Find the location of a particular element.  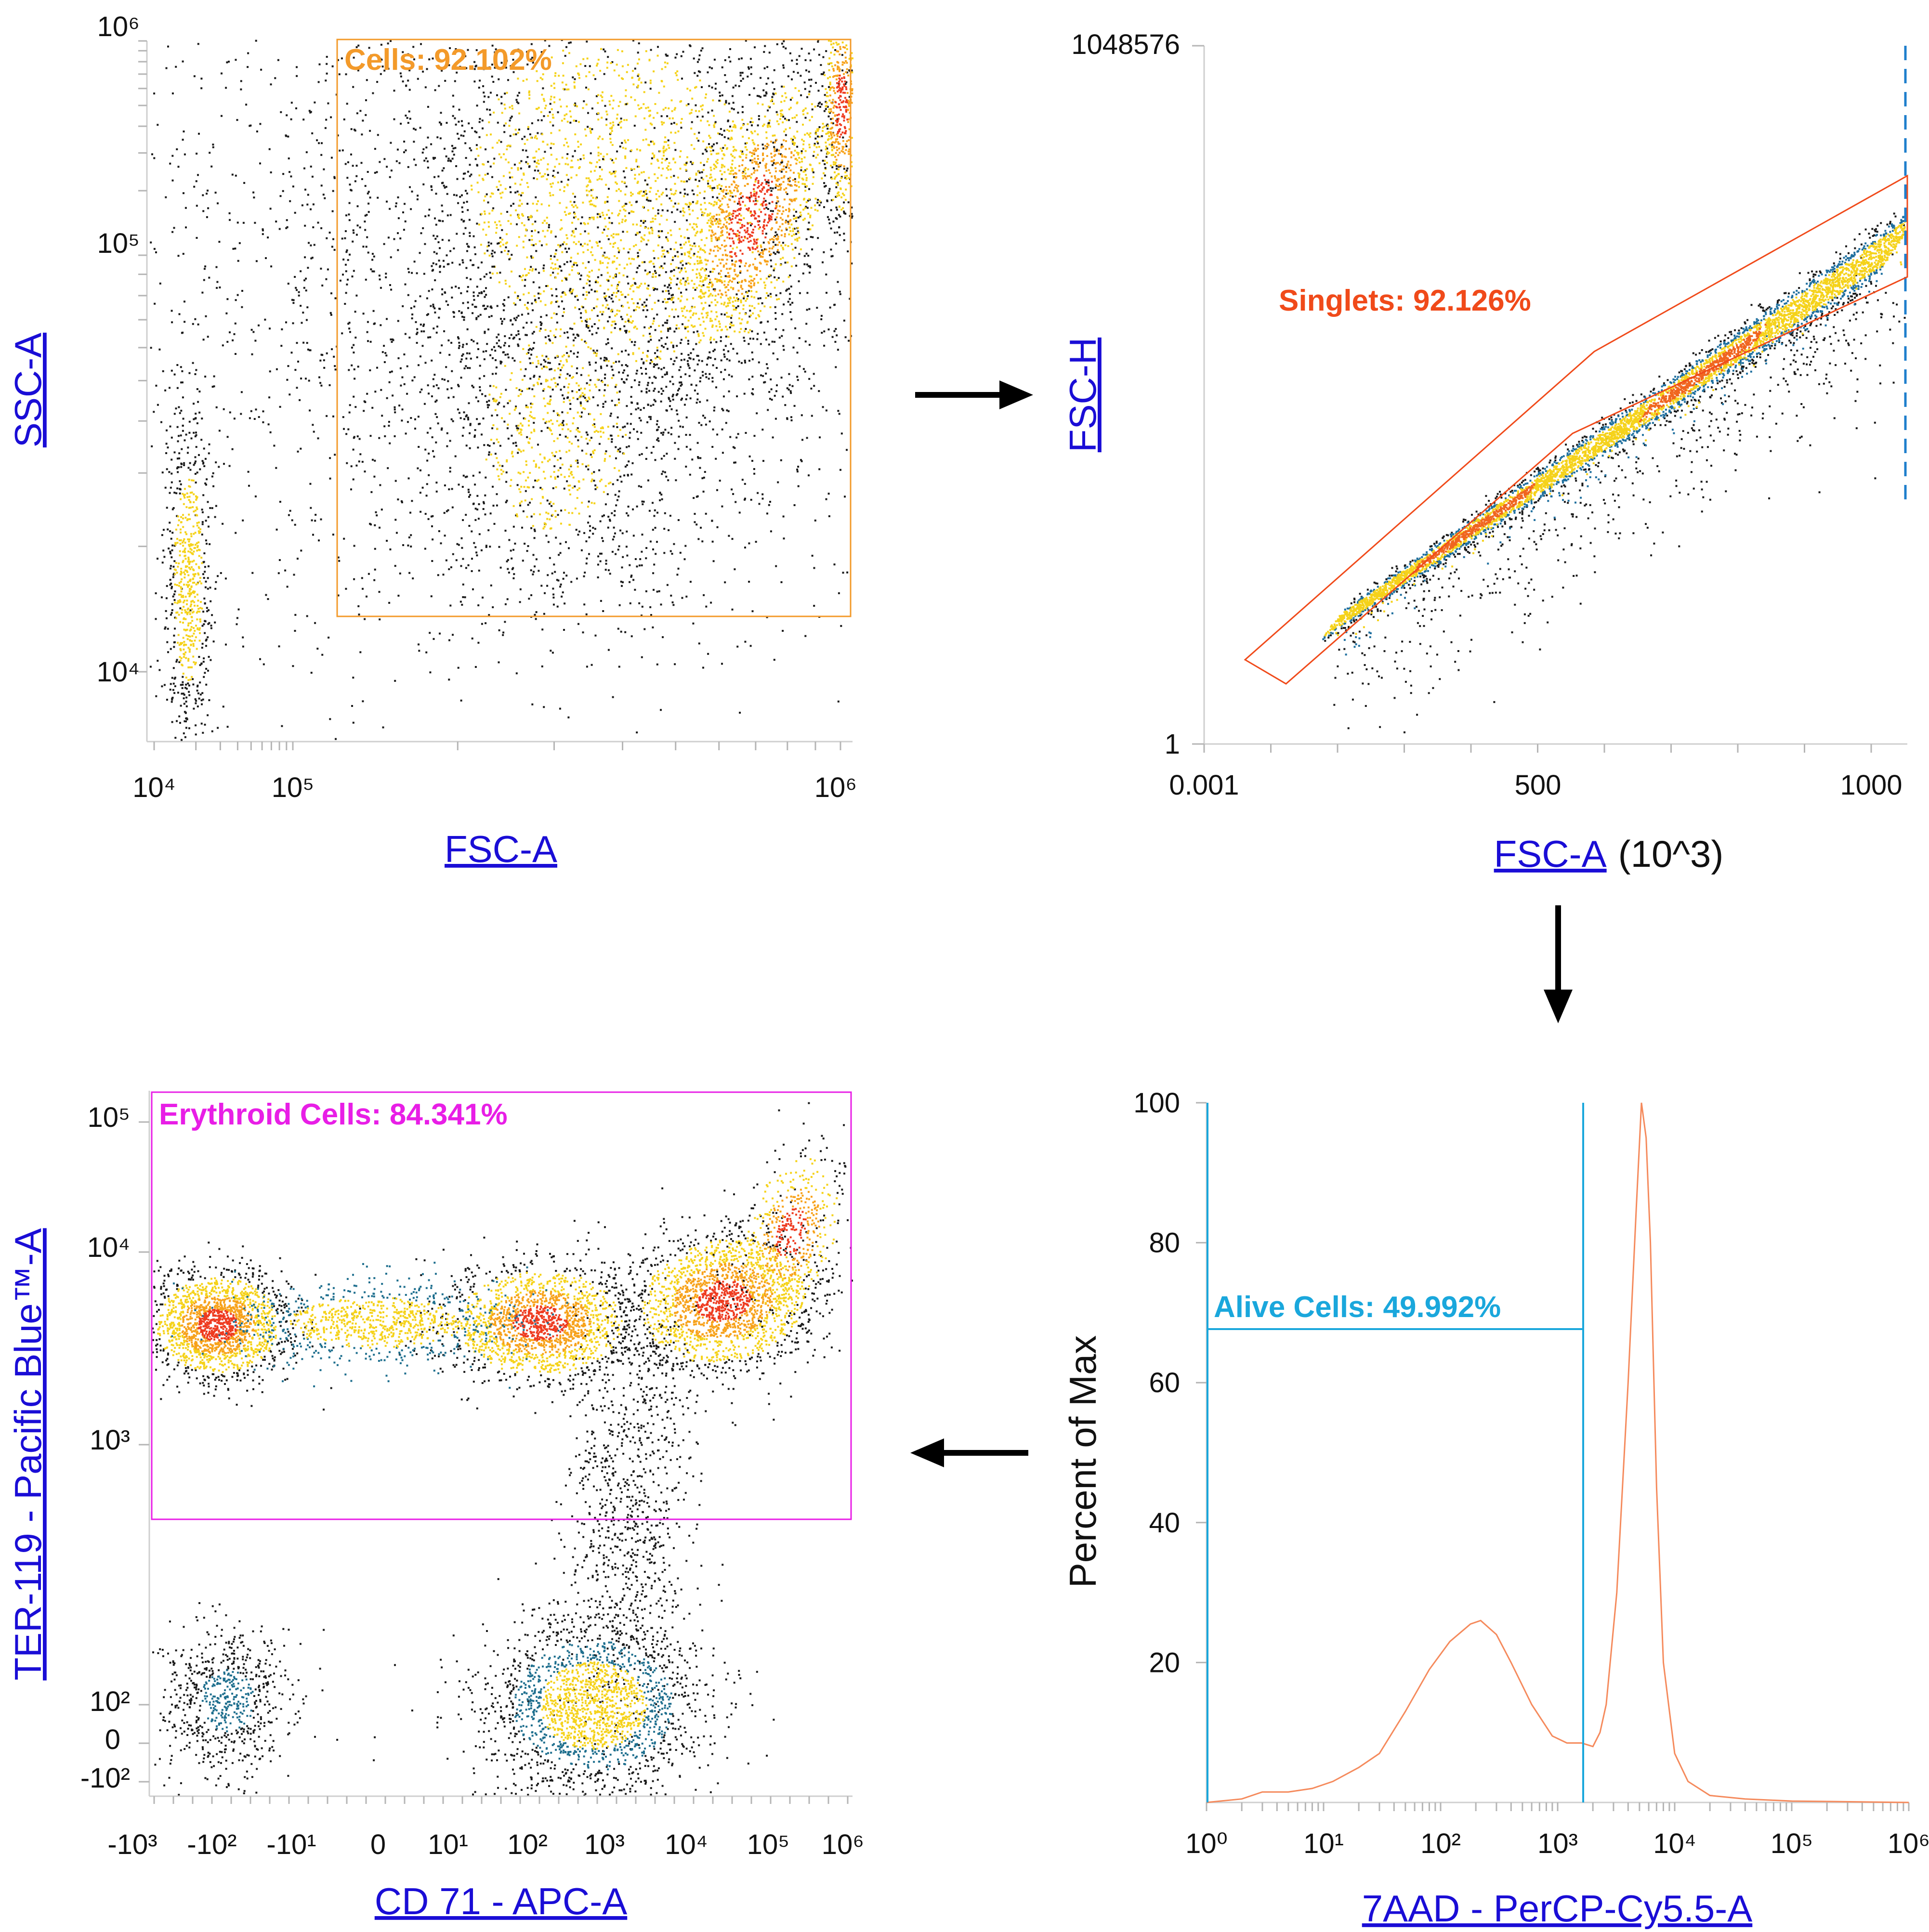

panel-erythroid-x-tick: 10⁶ is located at coordinates (843, 1844).